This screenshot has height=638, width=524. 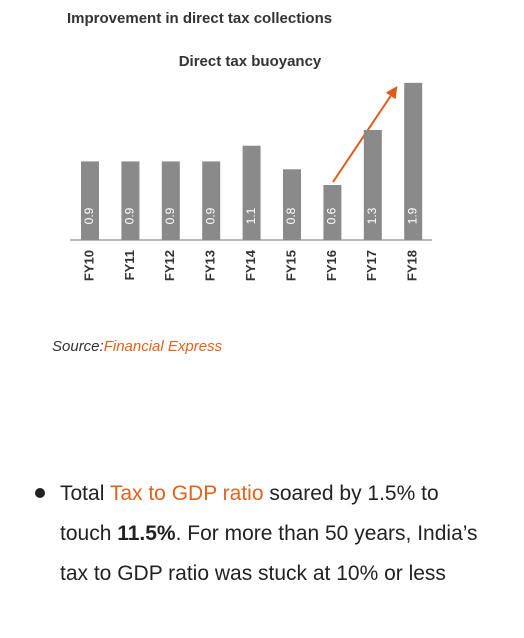 I want to click on source: Source:Financial Express, so click(x=137, y=346).